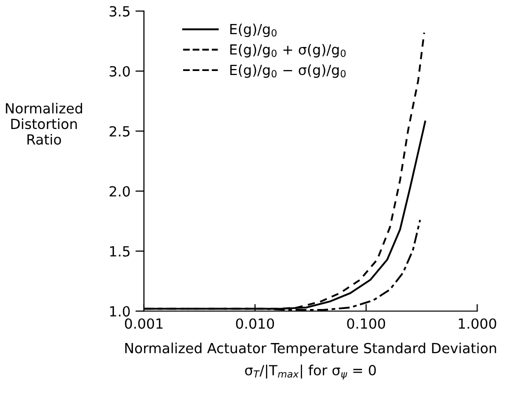  I want to click on x-tick-label: 1.000, so click(477, 323).